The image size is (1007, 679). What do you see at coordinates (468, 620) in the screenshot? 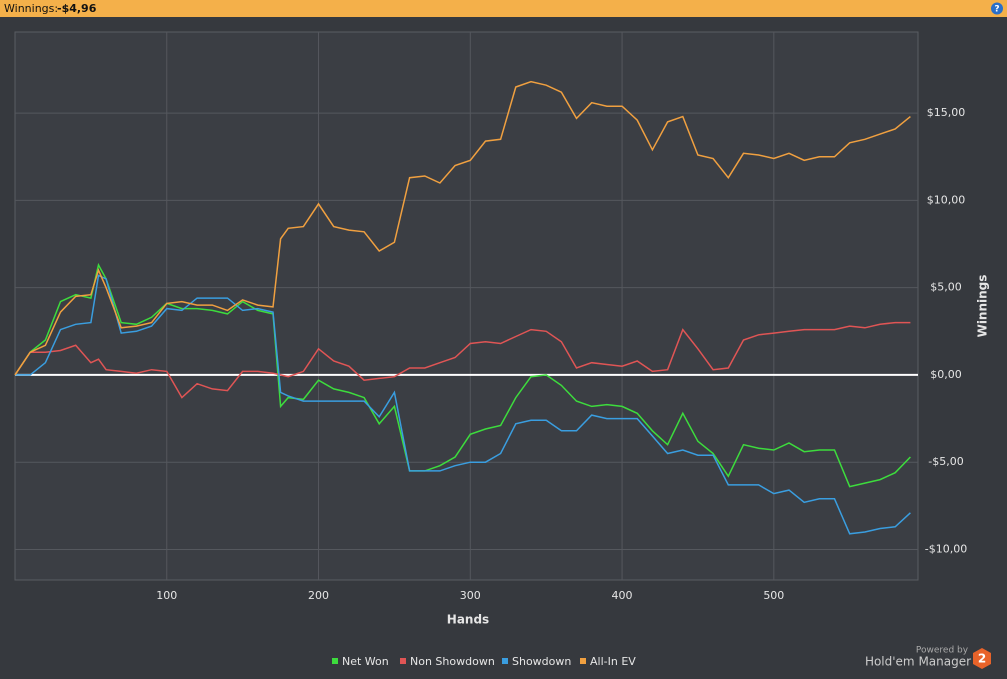
I see `x-axis-label: Hands` at bounding box center [468, 620].